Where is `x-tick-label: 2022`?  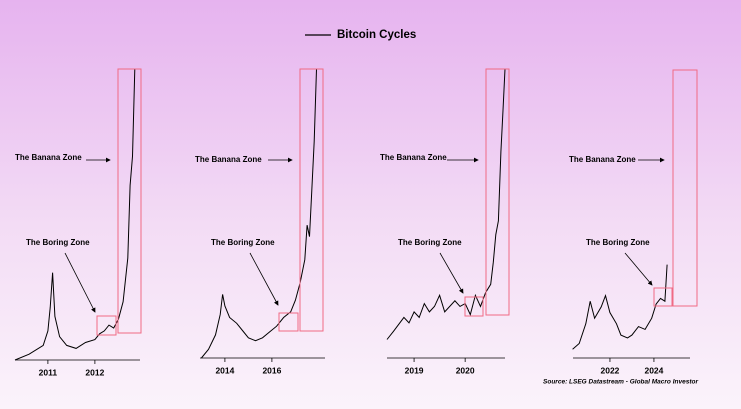 x-tick-label: 2022 is located at coordinates (609, 370).